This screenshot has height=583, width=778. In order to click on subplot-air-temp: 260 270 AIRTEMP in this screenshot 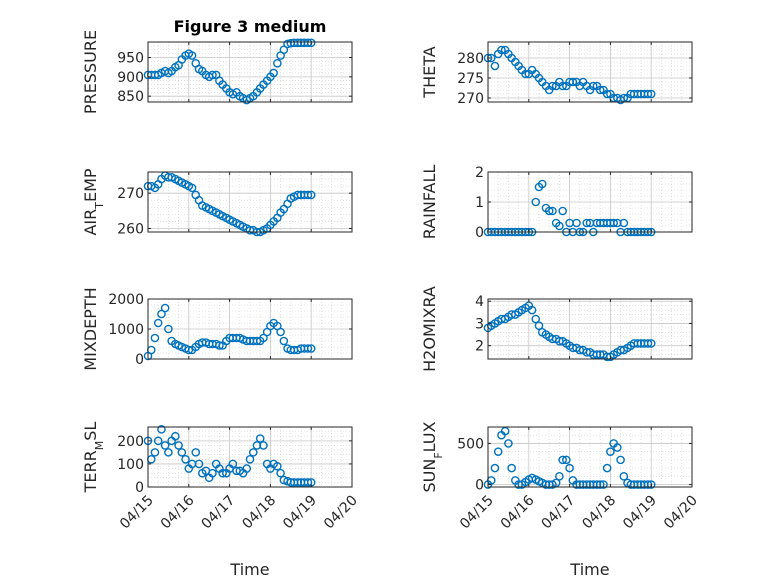, I will do `click(217, 202)`.